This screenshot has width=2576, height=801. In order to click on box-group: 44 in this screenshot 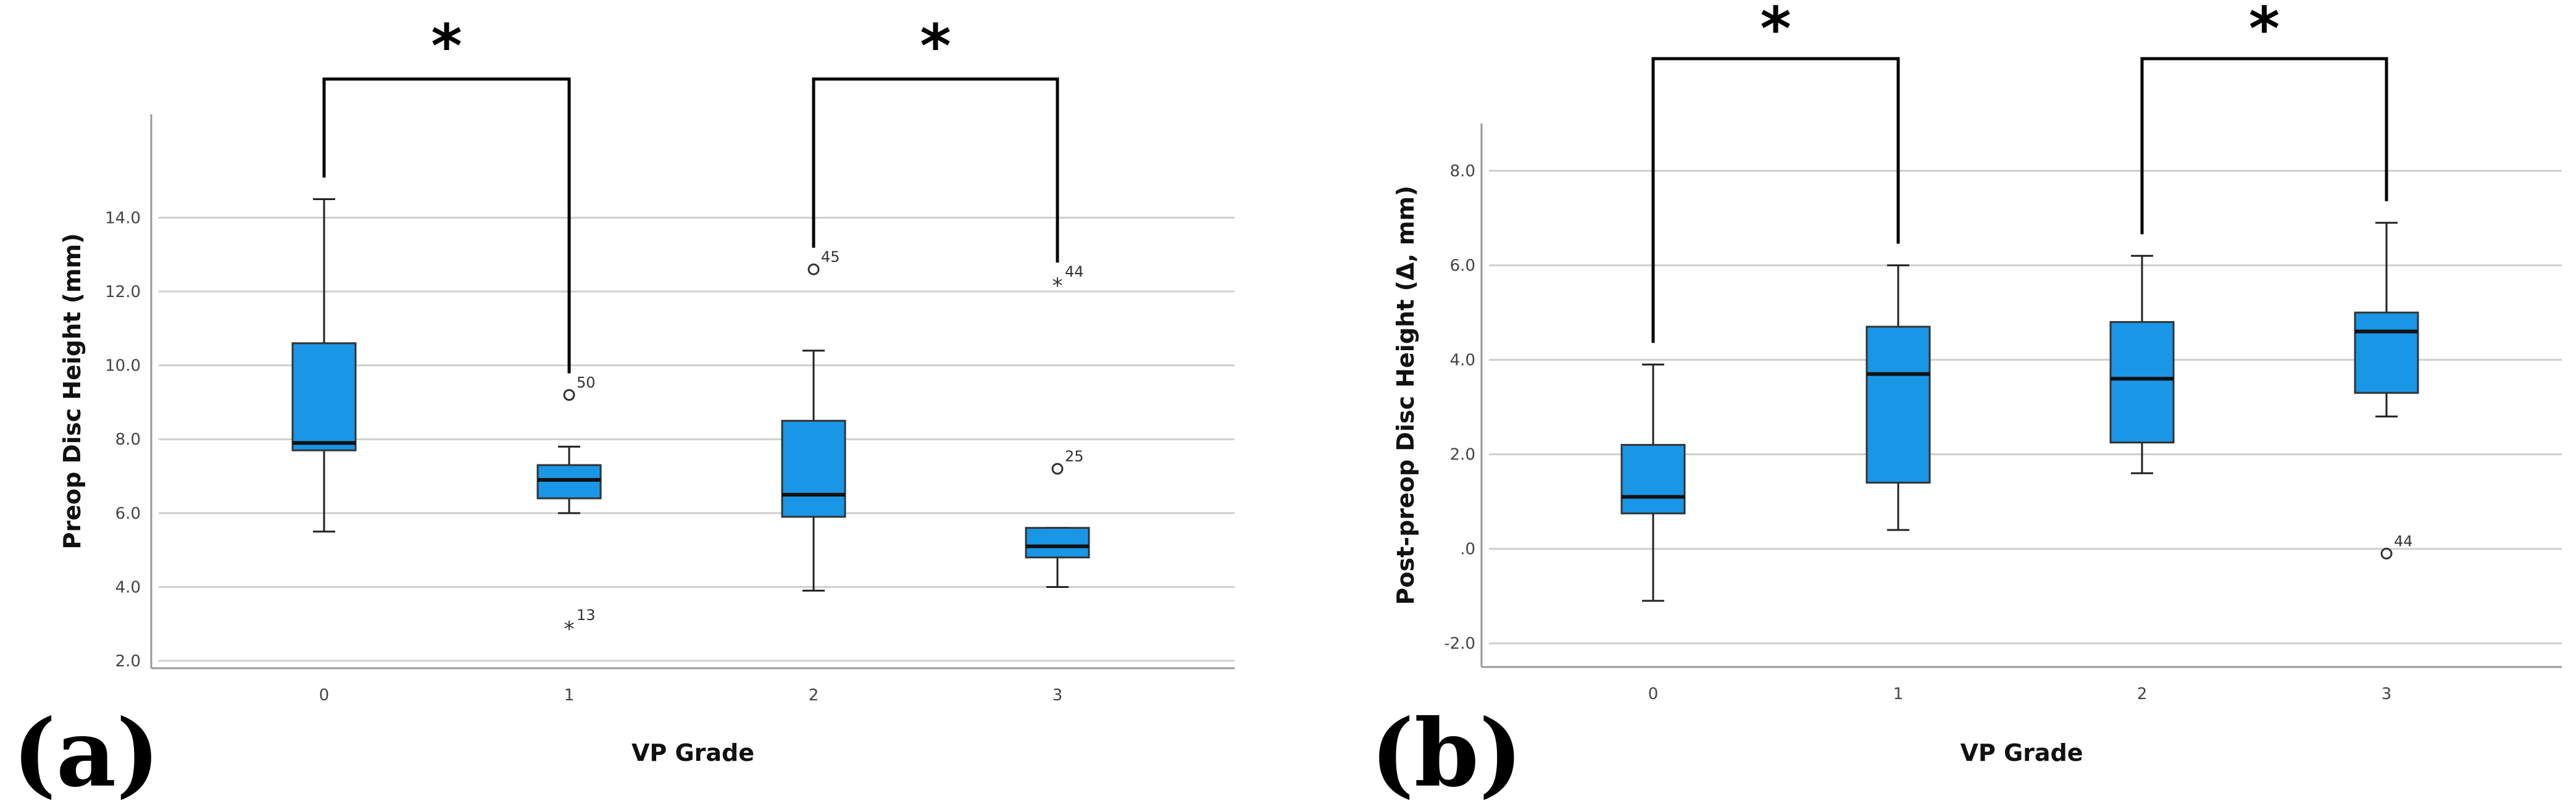, I will do `click(2386, 391)`.